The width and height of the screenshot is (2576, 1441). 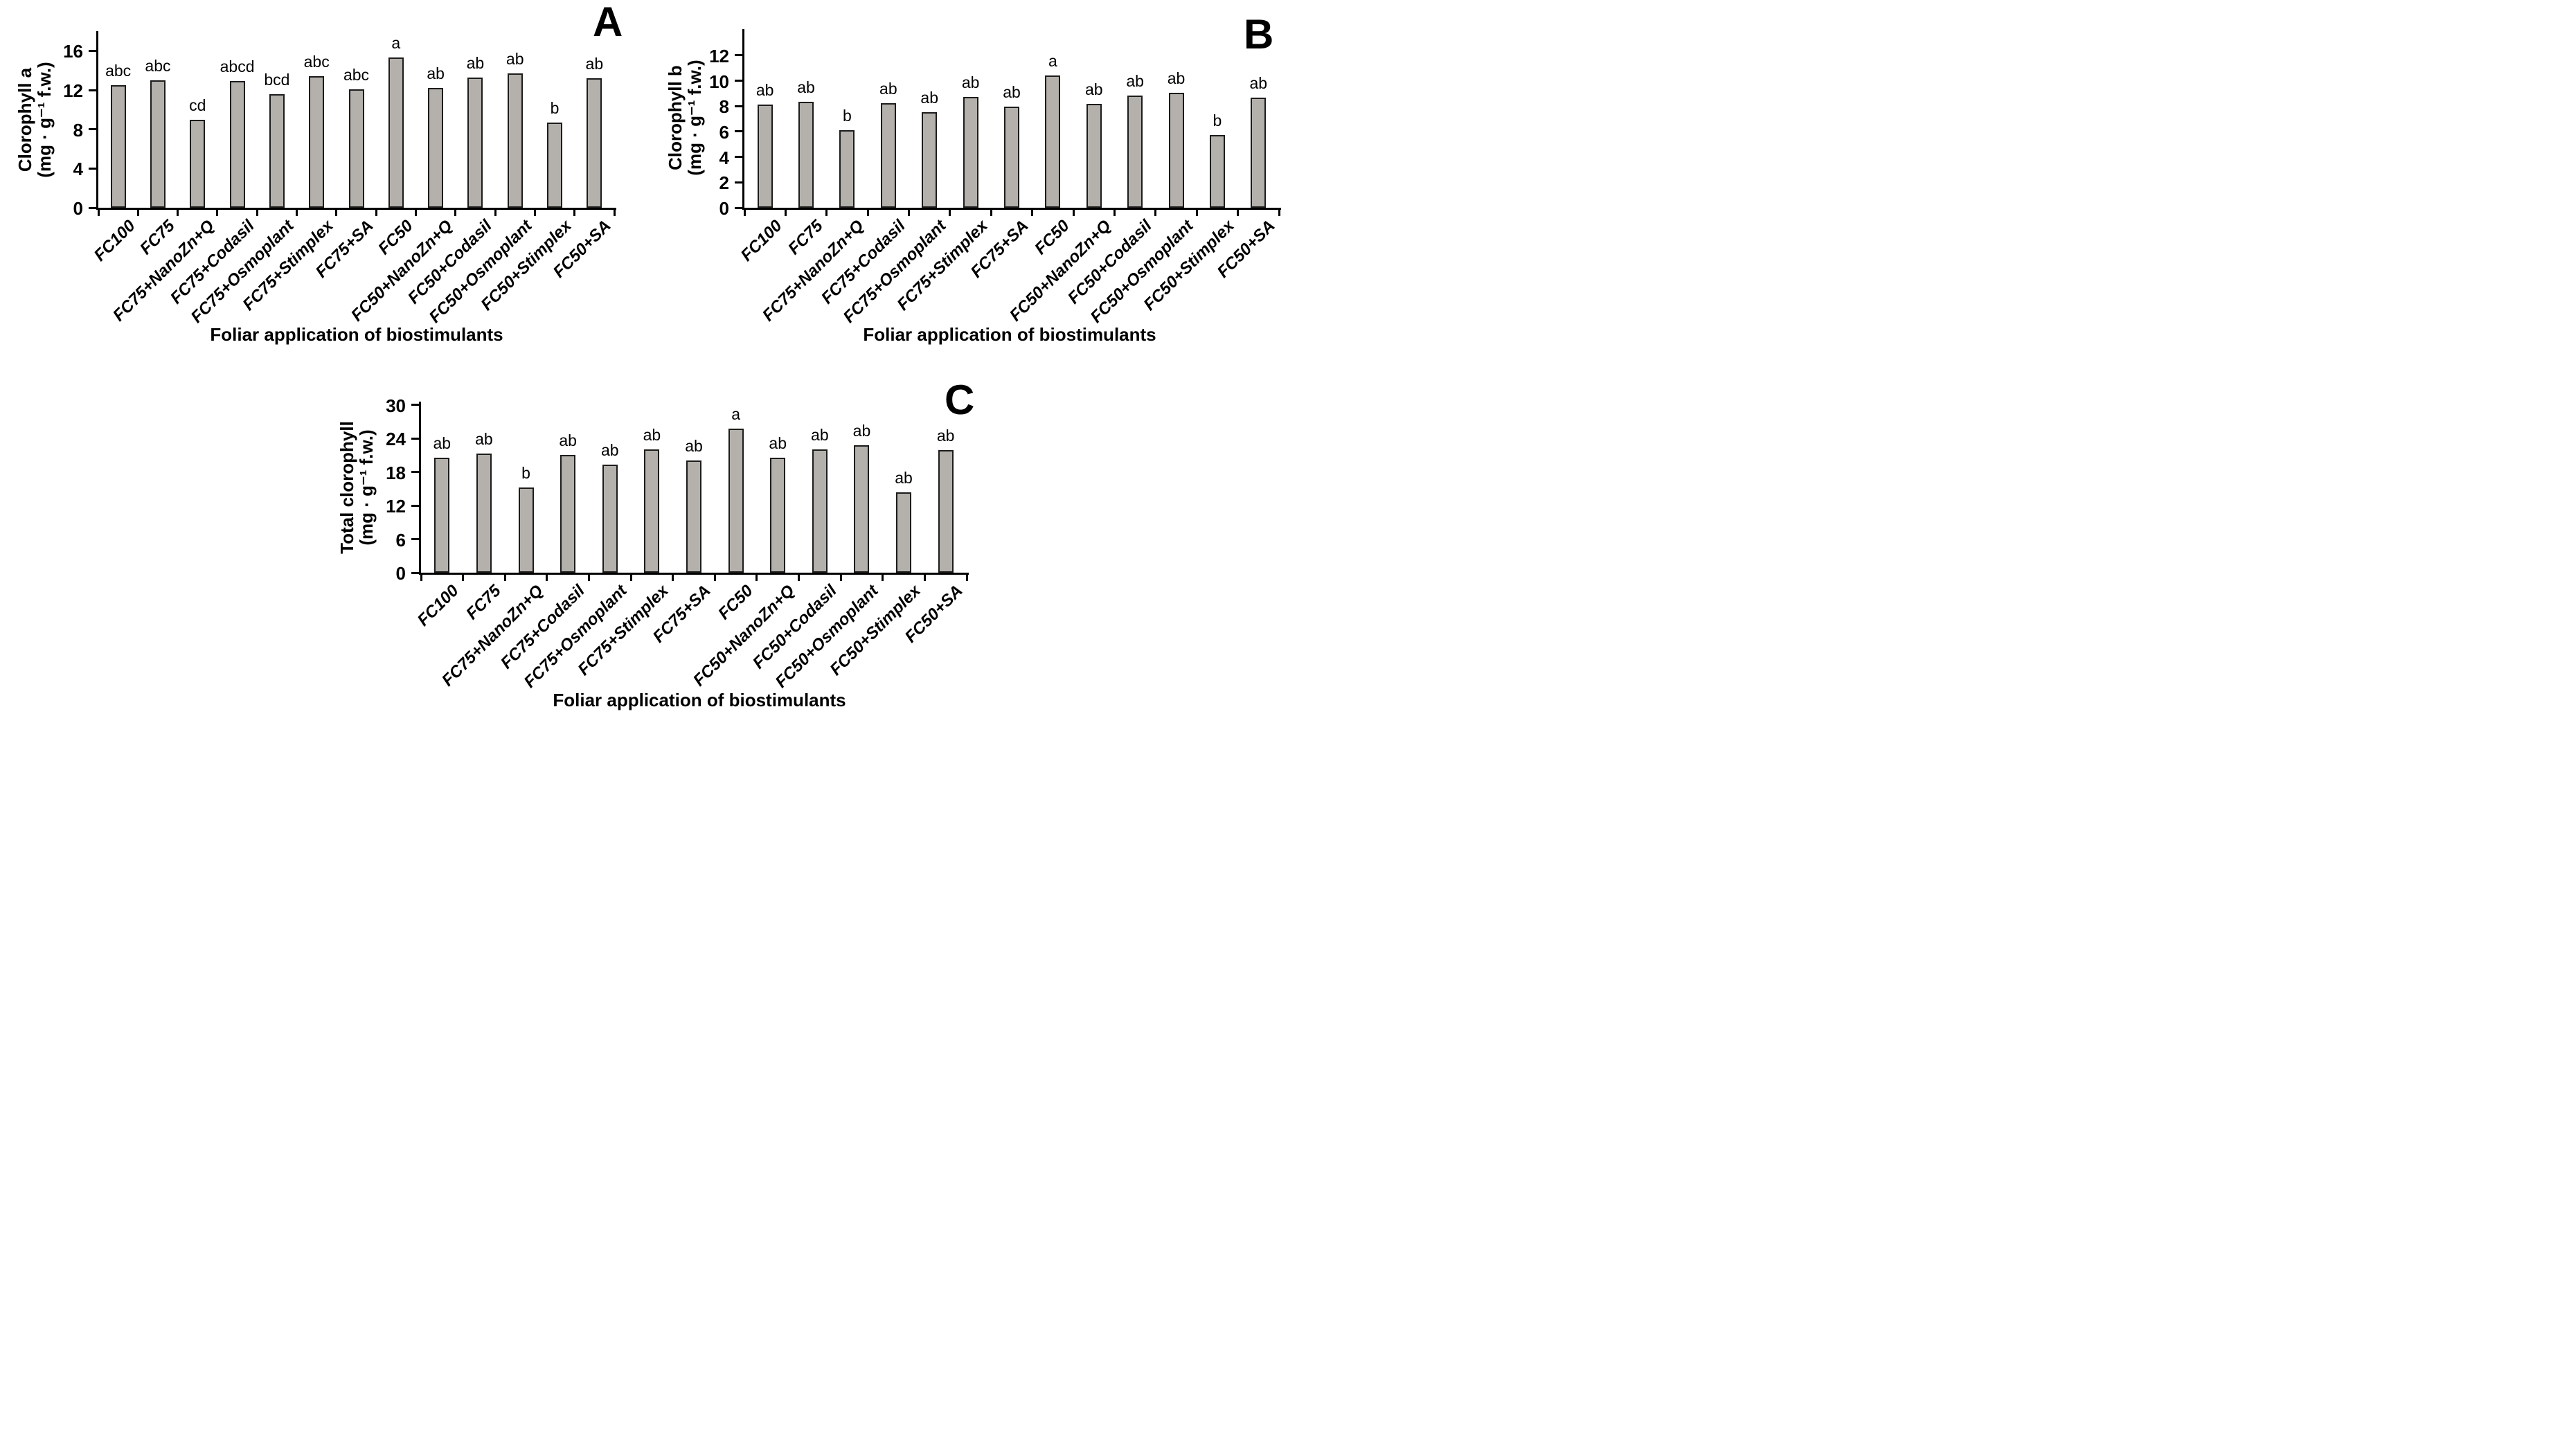 What do you see at coordinates (778, 442) in the screenshot?
I see `sig-letter-FC50+NanoZn+Q: ab` at bounding box center [778, 442].